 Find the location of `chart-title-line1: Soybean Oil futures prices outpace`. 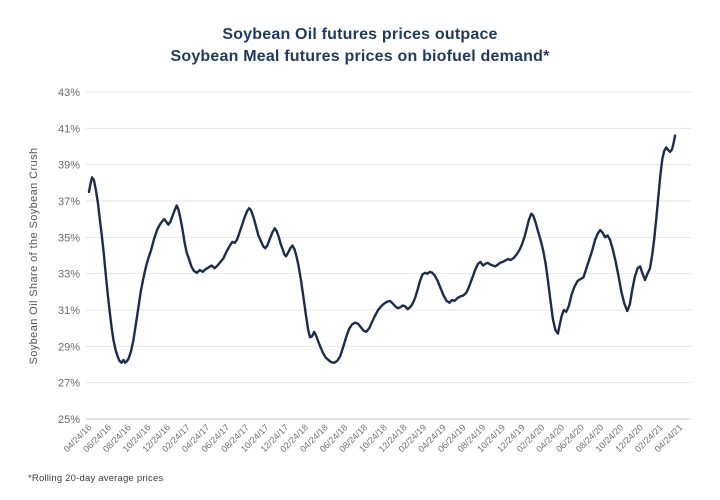

chart-title-line1: Soybean Oil futures prices outpace is located at coordinates (360, 34).